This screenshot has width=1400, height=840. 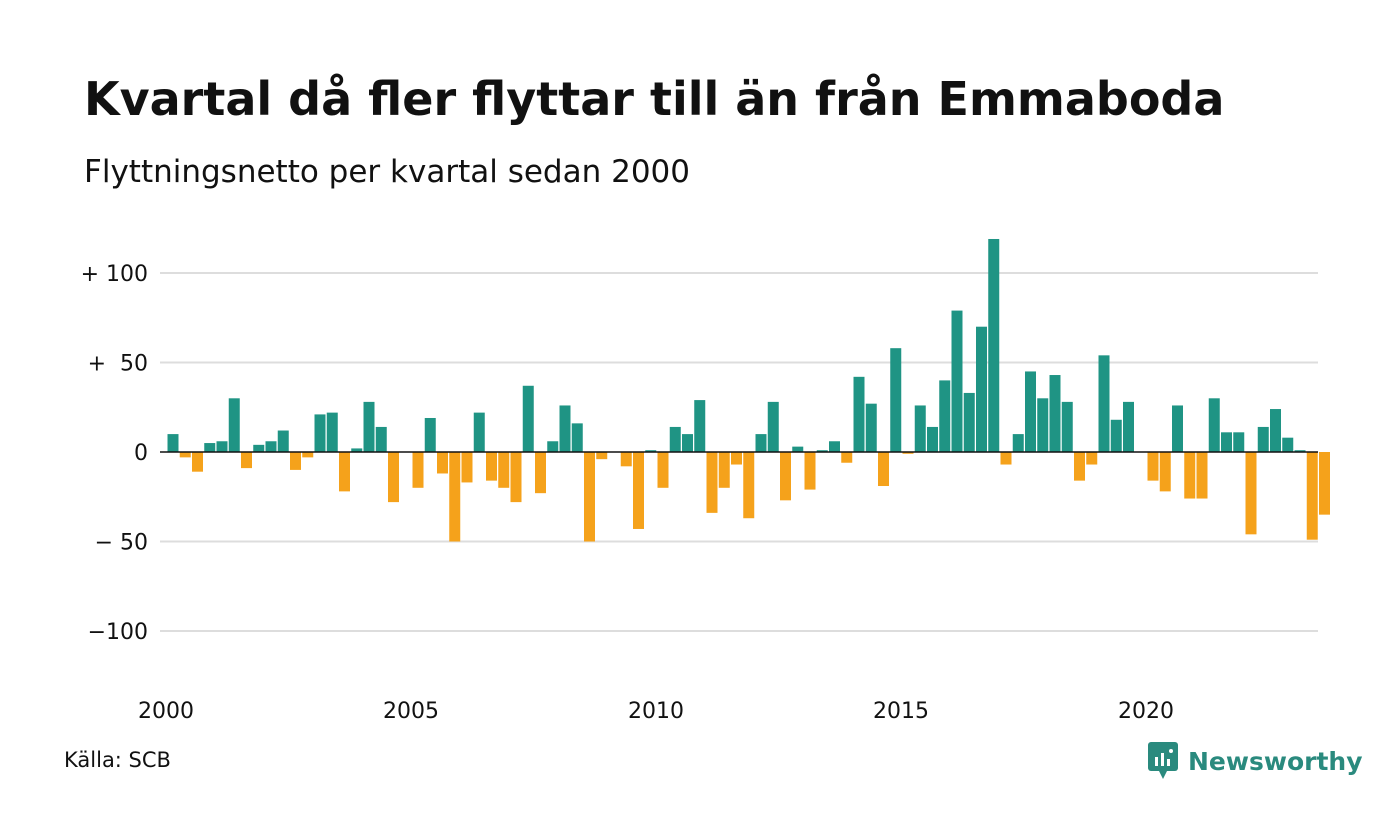 What do you see at coordinates (387, 172) in the screenshot?
I see `chart-subtitle: Flyttningsnetto per kvartal sedan 2000` at bounding box center [387, 172].